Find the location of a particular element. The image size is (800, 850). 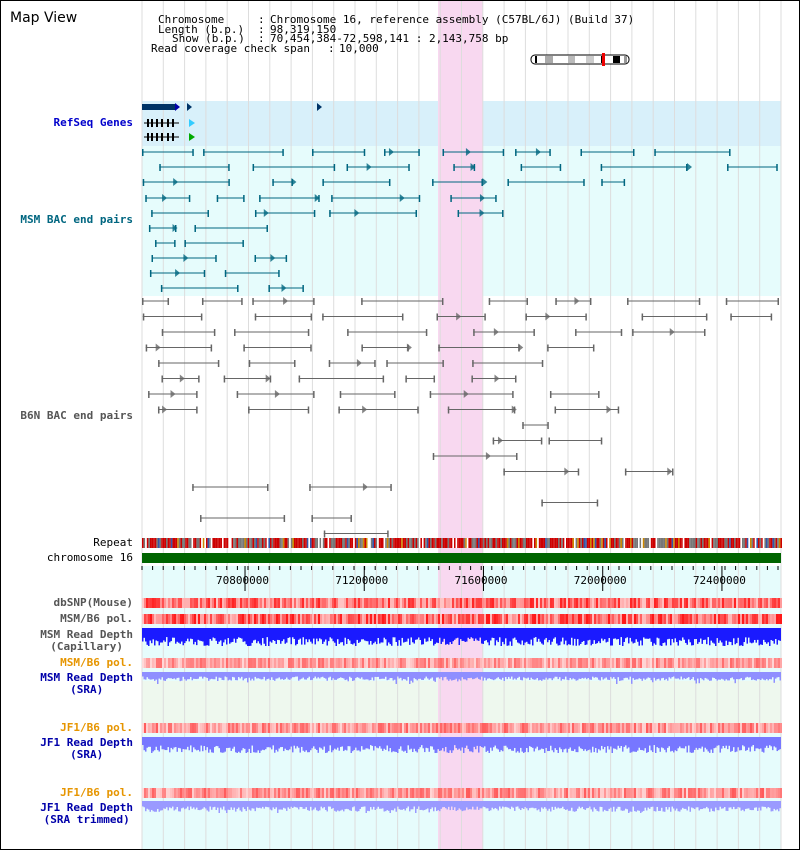

msm-bac-label: MSM BAC end pairs is located at coordinates (76, 220).